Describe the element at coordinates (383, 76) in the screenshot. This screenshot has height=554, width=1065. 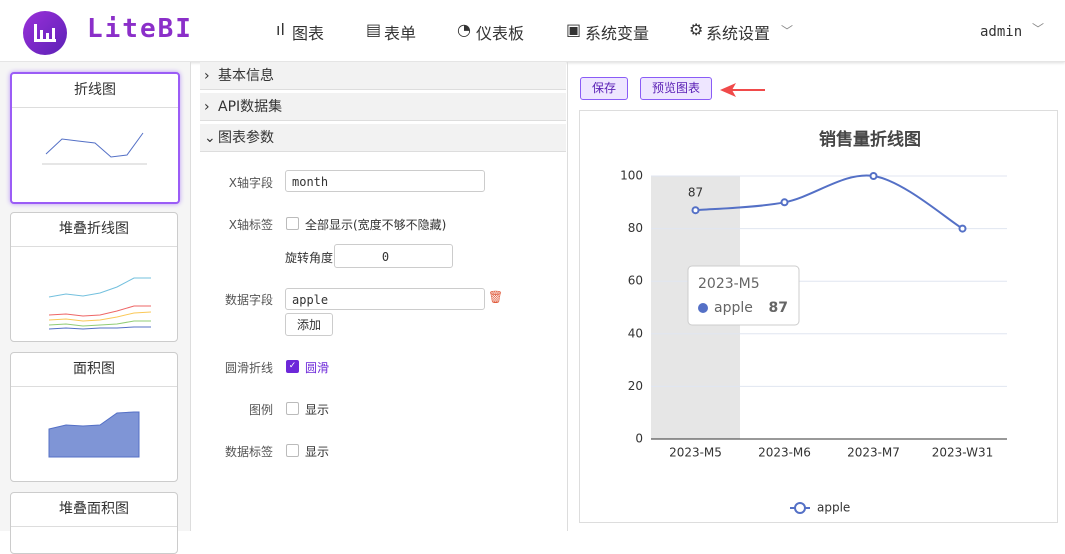
I see `section: › 基本信息` at that location.